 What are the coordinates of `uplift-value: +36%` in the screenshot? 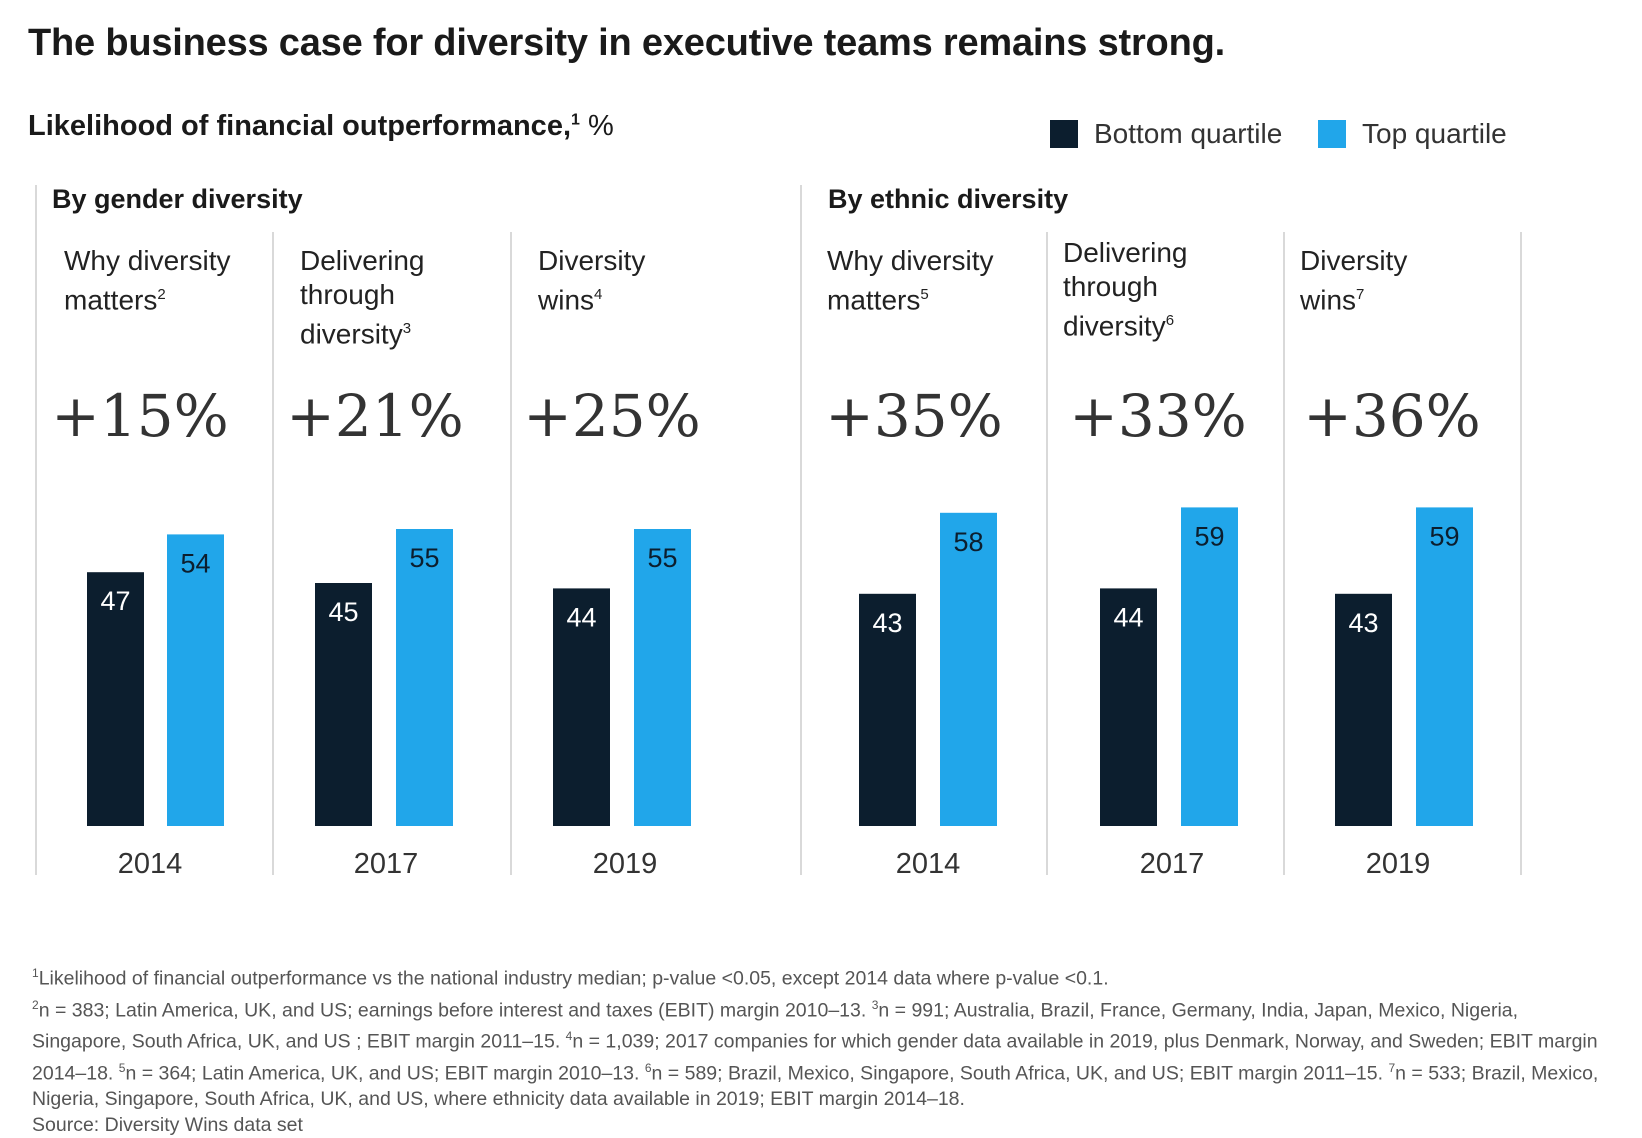 It's located at (1392, 416).